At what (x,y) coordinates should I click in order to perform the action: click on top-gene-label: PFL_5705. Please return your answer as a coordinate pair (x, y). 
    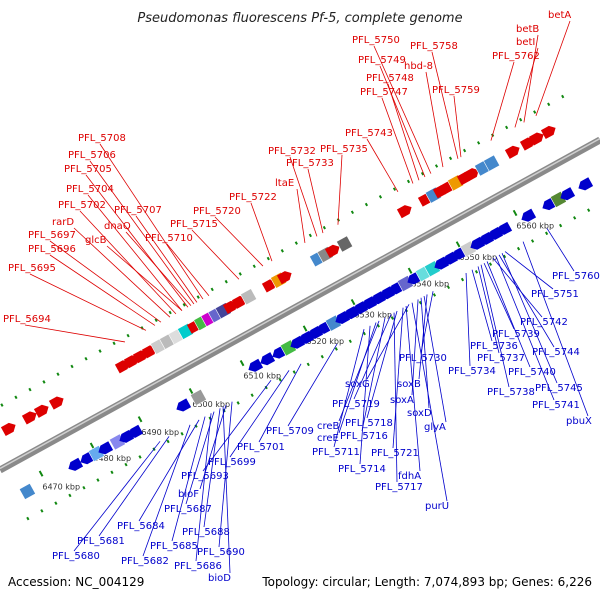
    Looking at the image, I should click on (88, 169).